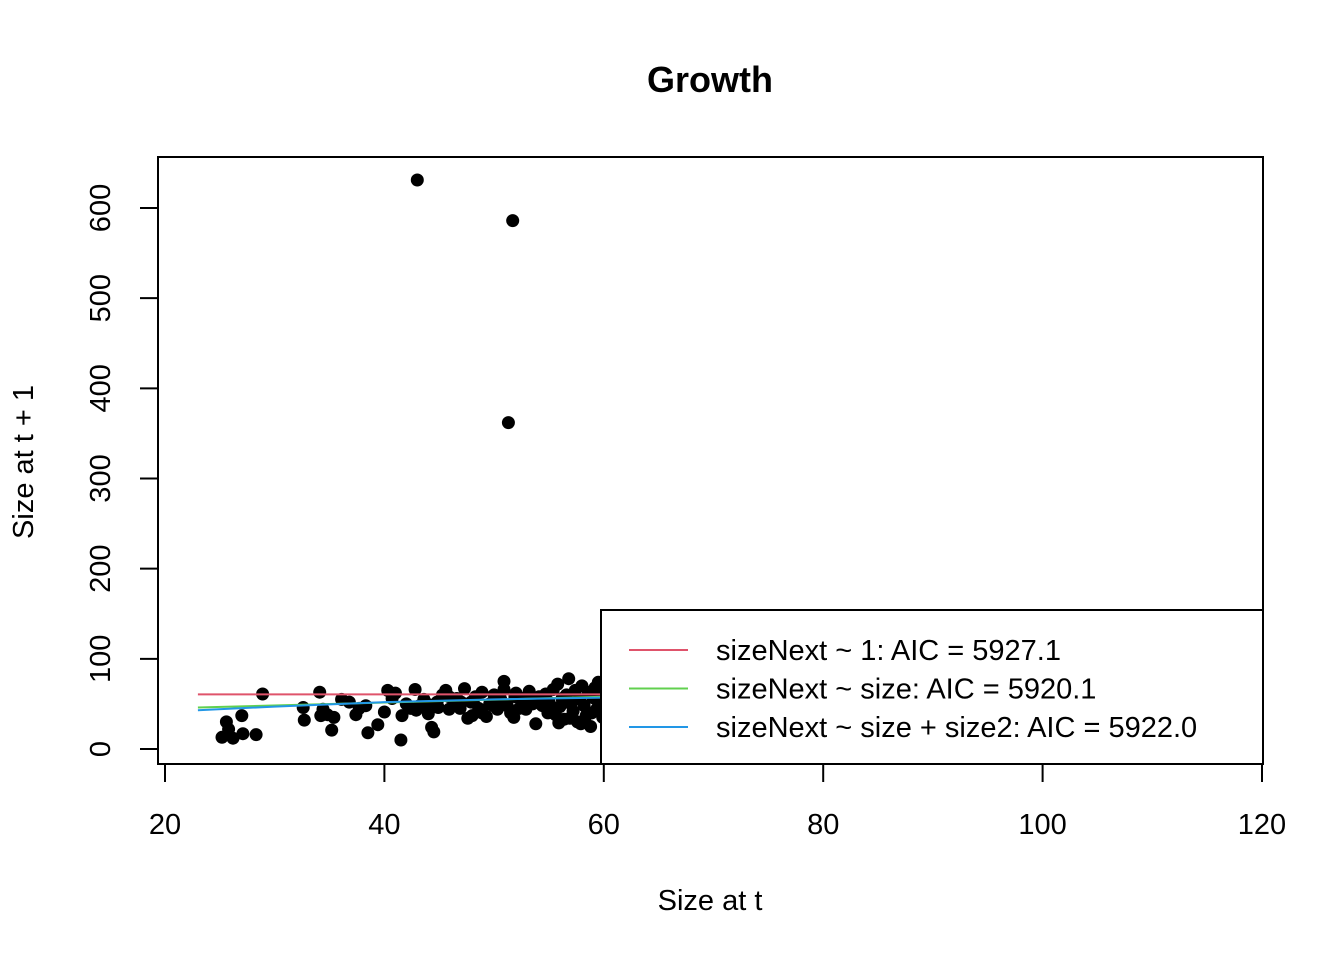 The width and height of the screenshot is (1344, 960). I want to click on y-tick-label: 200, so click(101, 569).